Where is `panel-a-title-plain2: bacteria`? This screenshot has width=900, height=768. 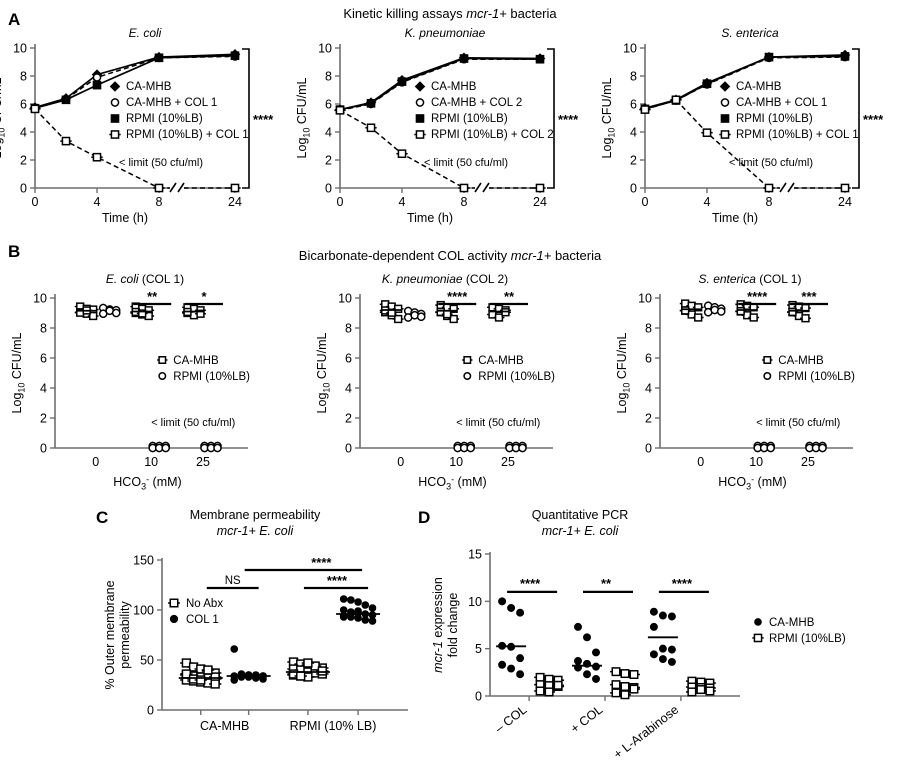
panel-a-title-plain2: bacteria is located at coordinates (531, 13).